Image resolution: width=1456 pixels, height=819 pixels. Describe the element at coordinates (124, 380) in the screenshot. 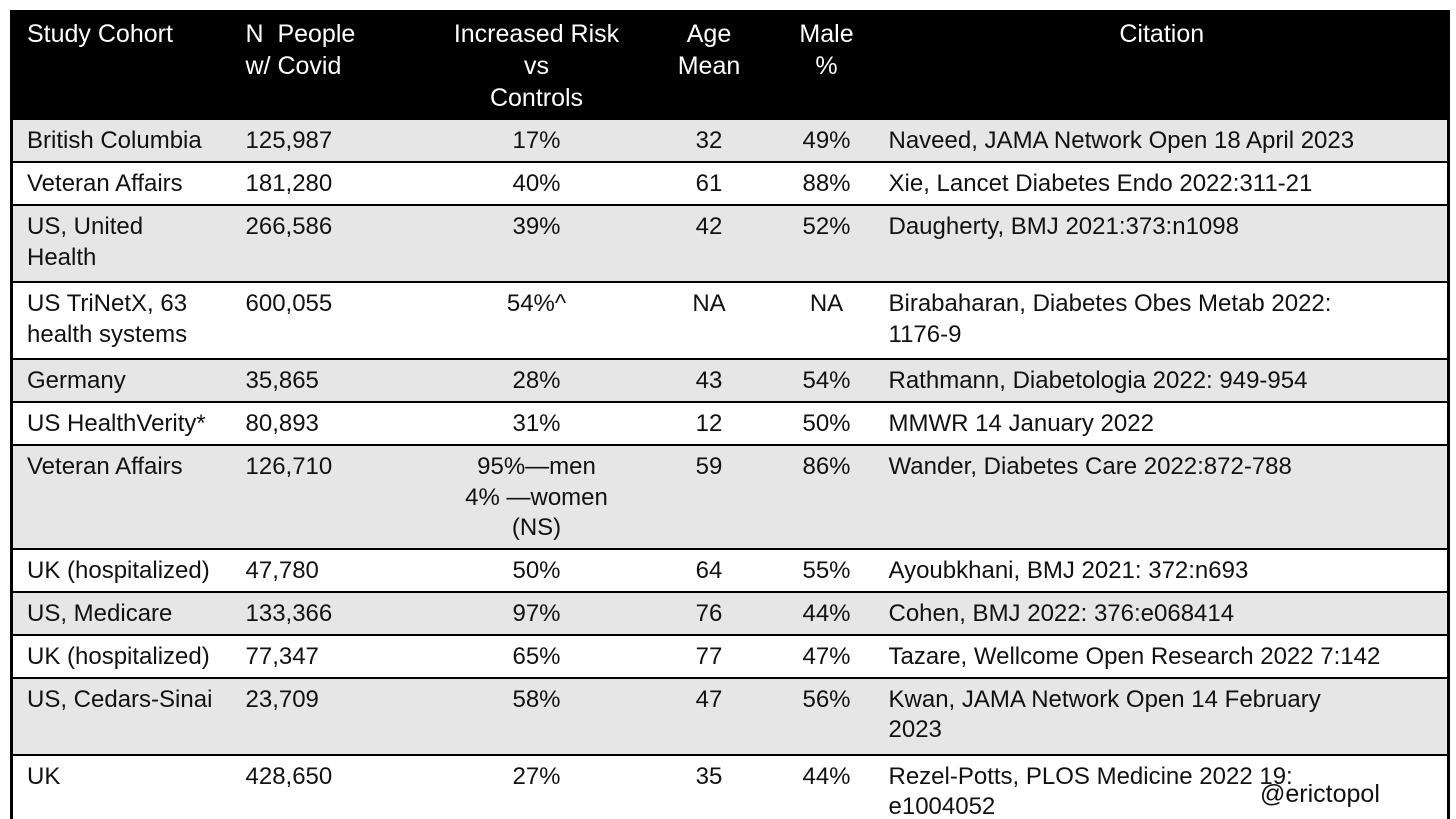

I see `cell-cohort: Germany` at that location.